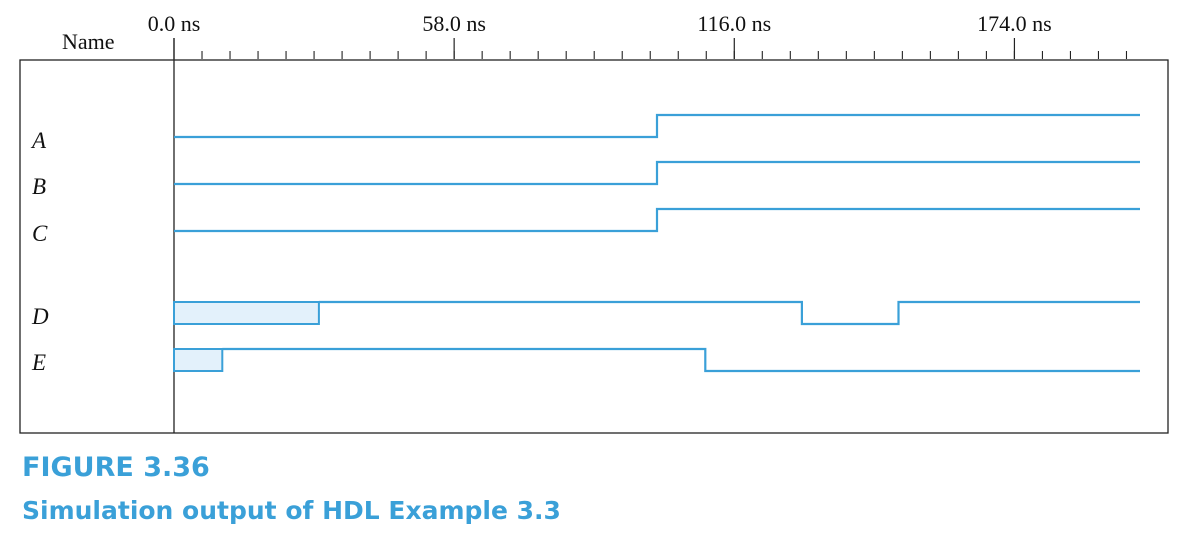 The image size is (1190, 544). What do you see at coordinates (734, 23) in the screenshot?
I see `time-tick-label: 116.0 ns` at bounding box center [734, 23].